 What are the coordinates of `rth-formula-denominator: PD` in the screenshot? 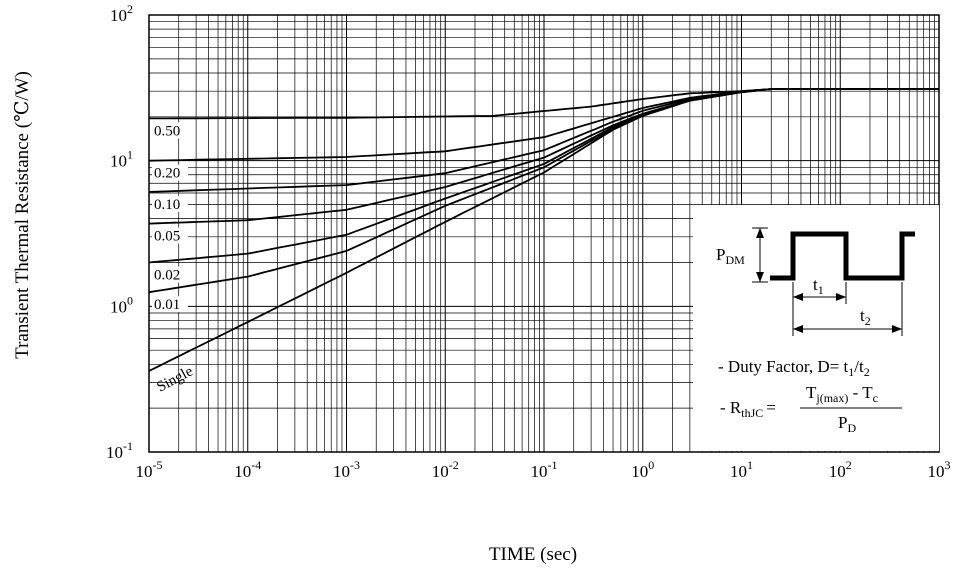 It's located at (847, 424).